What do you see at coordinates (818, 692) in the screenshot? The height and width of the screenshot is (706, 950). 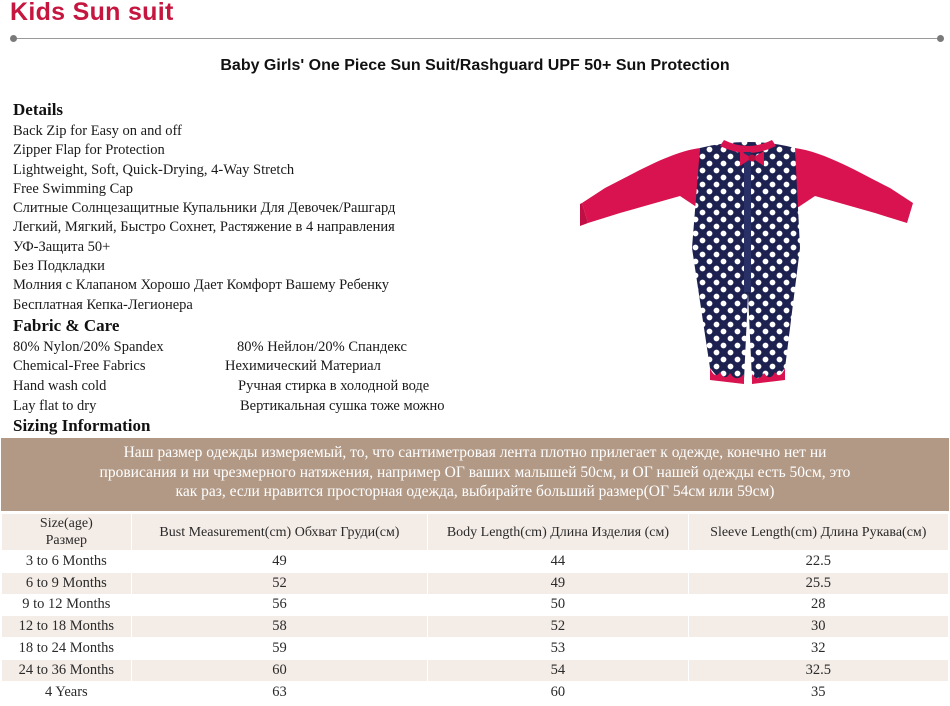 I see `sleeve-cell: 35` at bounding box center [818, 692].